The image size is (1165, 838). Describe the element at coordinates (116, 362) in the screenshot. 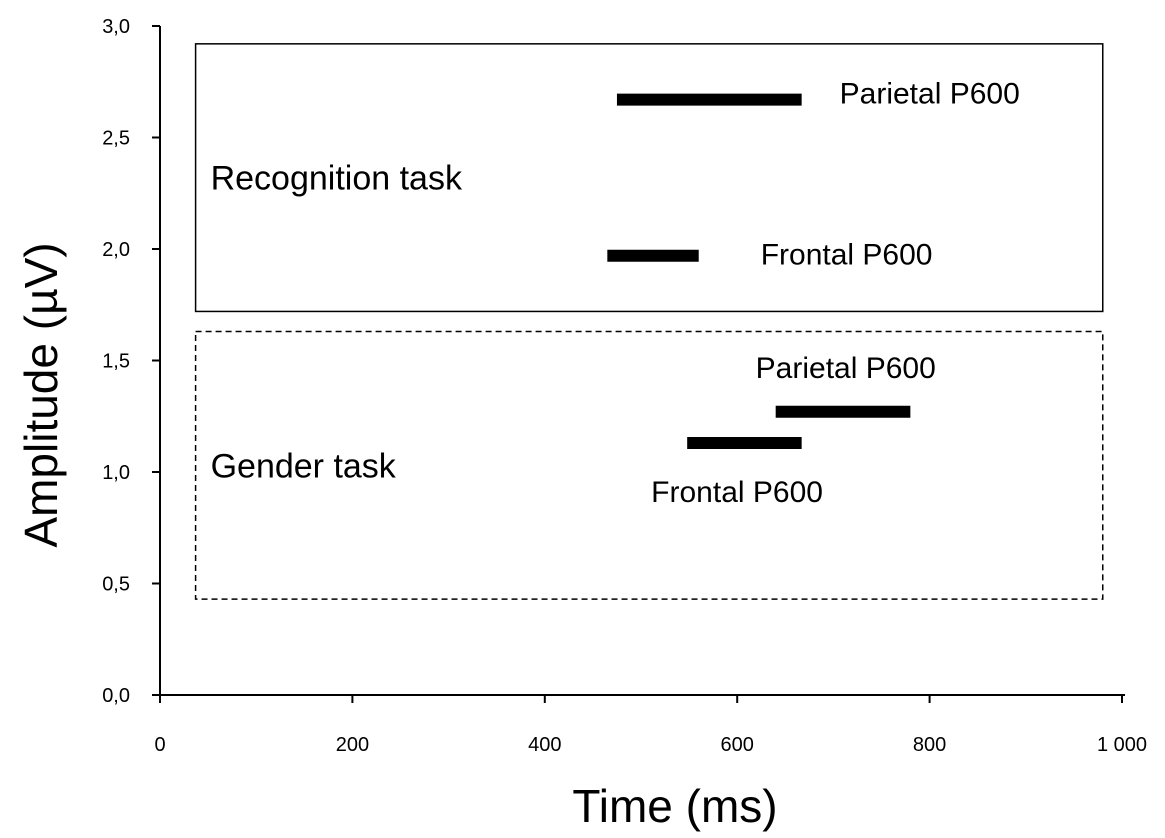

I see `y-tick-label: 1,5` at that location.